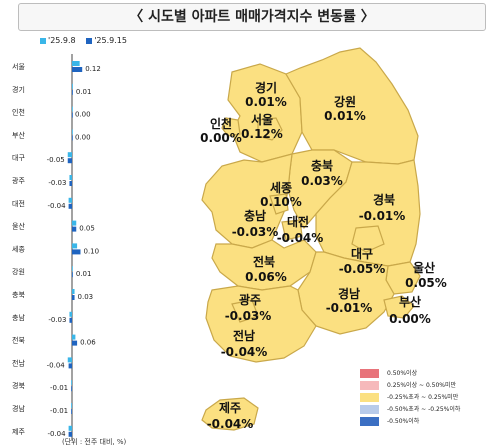 This screenshot has height=447, width=499. What do you see at coordinates (18, 432) in the screenshot?
I see `category-label: 제주` at bounding box center [18, 432].